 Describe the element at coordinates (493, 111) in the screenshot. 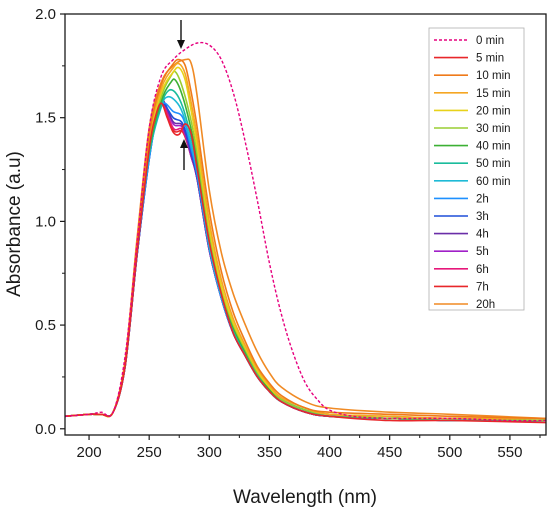

I see `legend-label: 20 min` at that location.